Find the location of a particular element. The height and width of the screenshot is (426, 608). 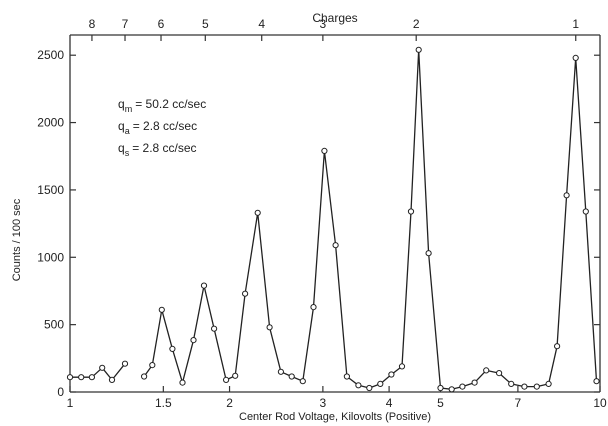

top-tick-label: 6 is located at coordinates (161, 24).